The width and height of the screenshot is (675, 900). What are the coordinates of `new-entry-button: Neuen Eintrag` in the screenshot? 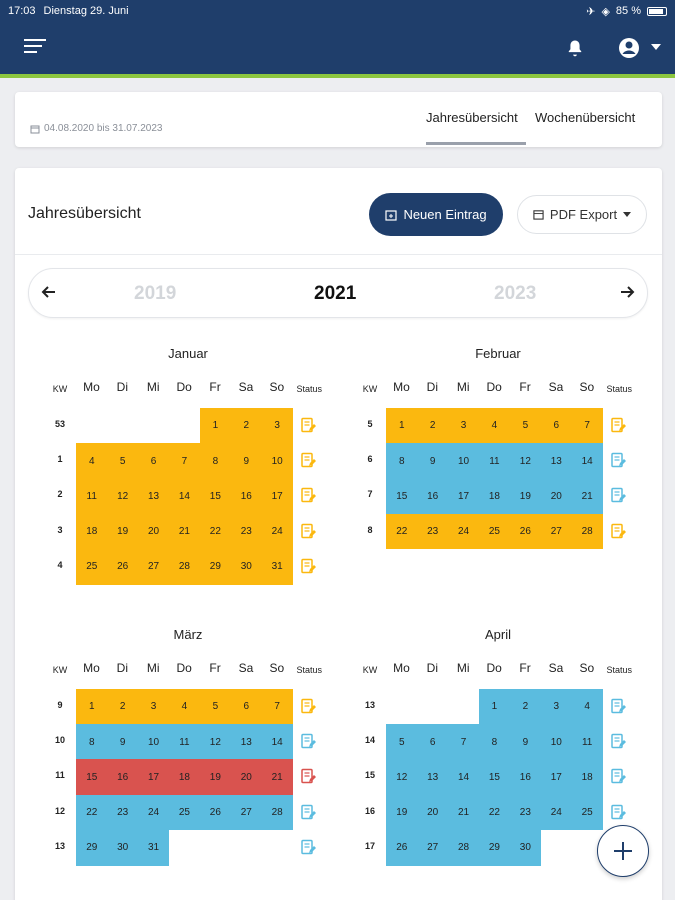 It's located at (436, 214).